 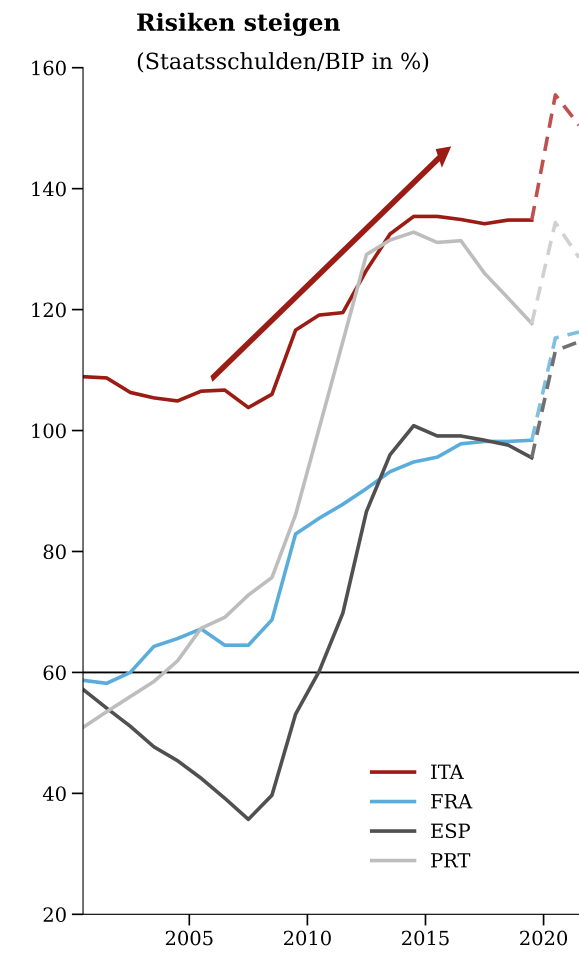 I want to click on legend-label: PRT, so click(x=450, y=860).